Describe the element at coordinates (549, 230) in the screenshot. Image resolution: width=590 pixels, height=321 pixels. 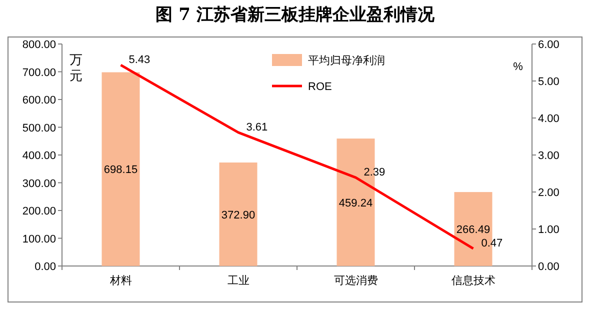
I see `y2-tick-label: 1.00` at that location.